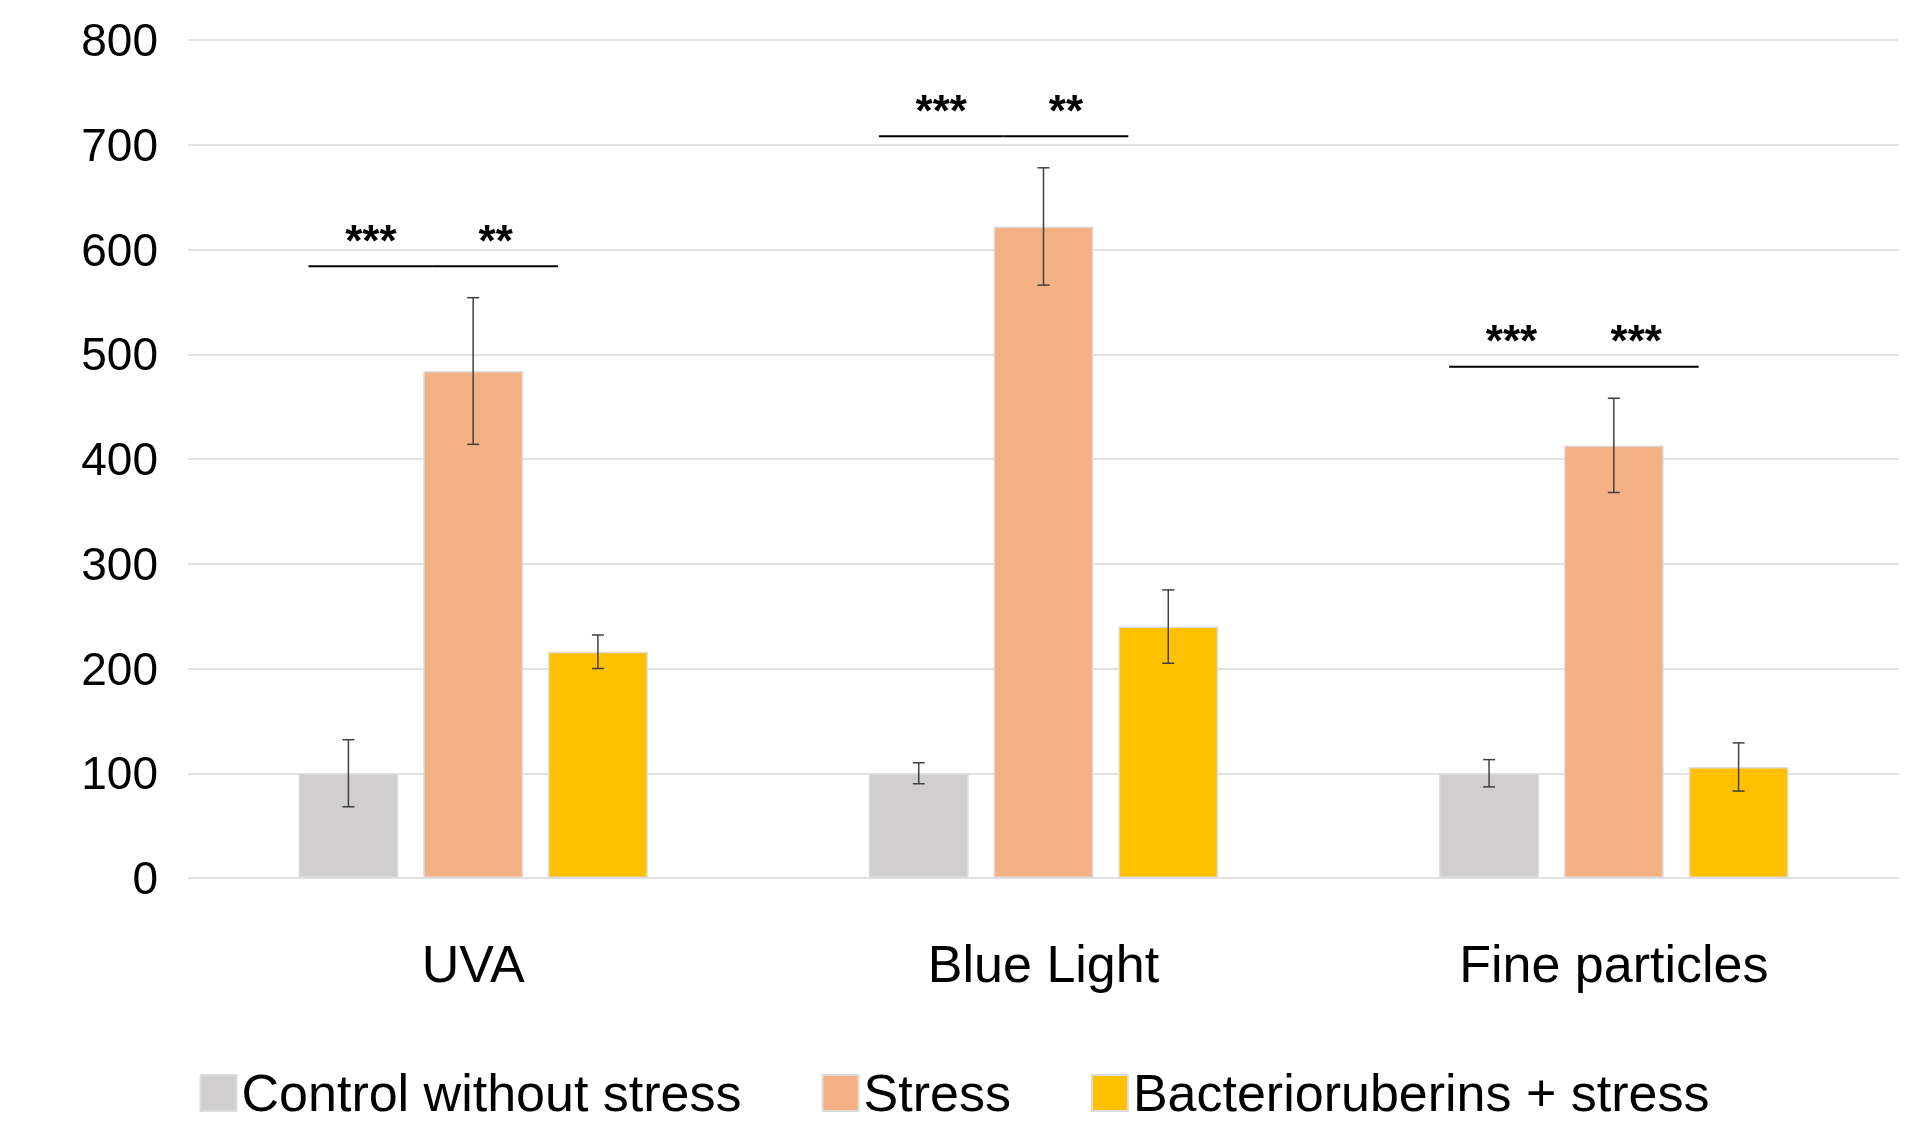  I want to click on x-tick-label: UVA, so click(473, 964).